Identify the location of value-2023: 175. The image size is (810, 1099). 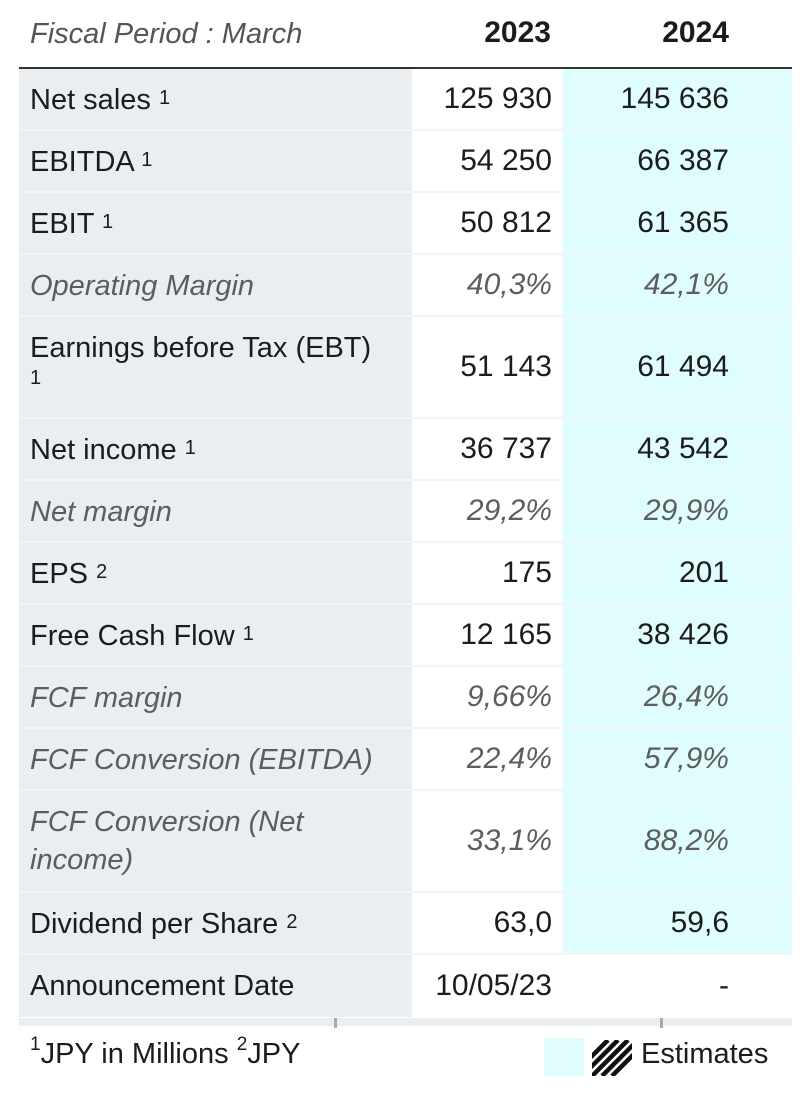
(487, 573).